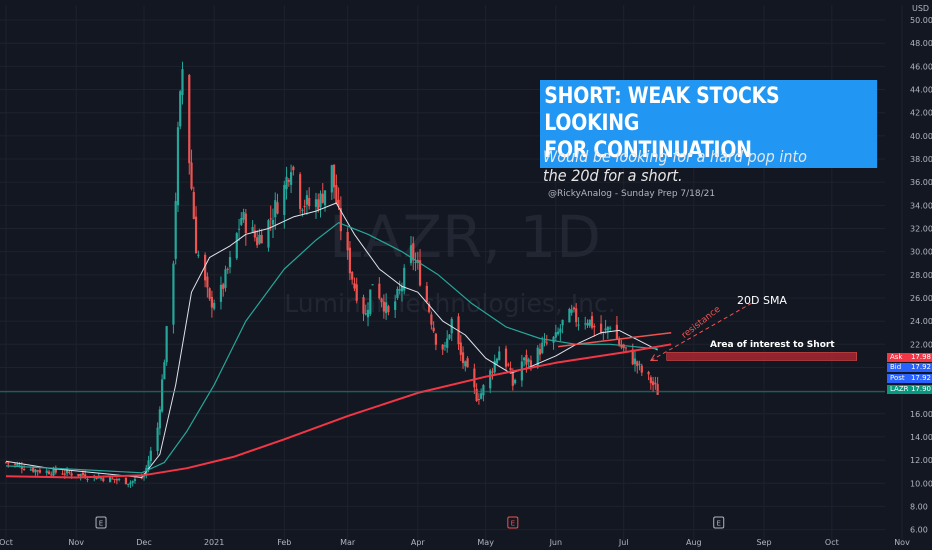  What do you see at coordinates (101, 522) in the screenshot?
I see `earnings-marker: E` at bounding box center [101, 522].